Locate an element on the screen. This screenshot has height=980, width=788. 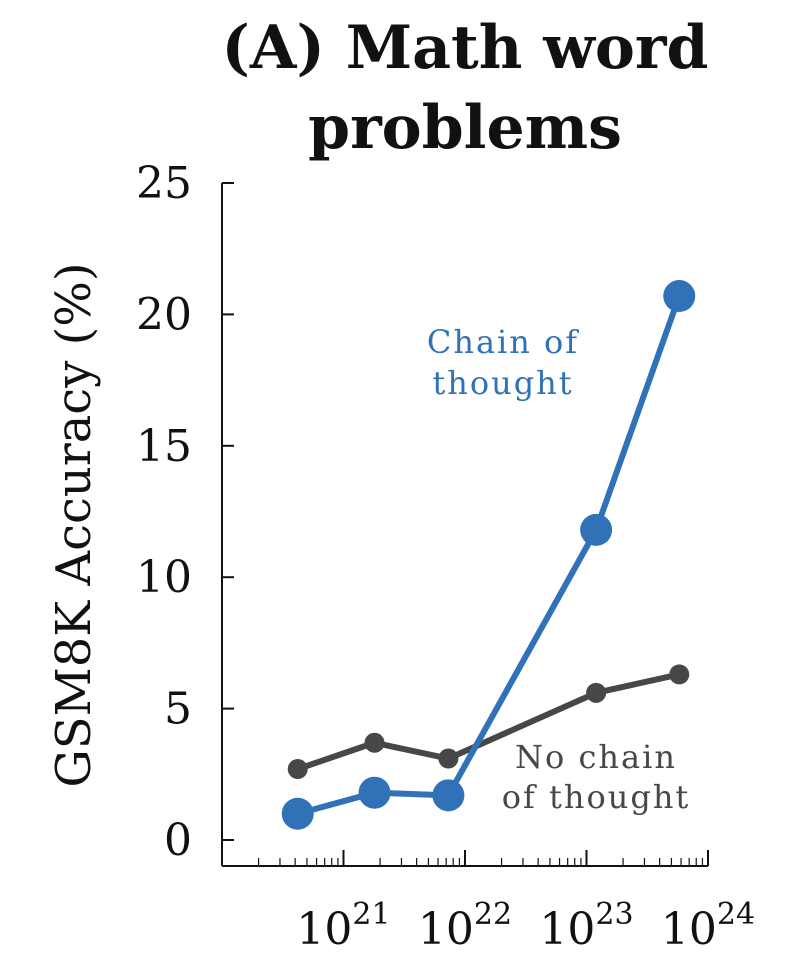
y-tick-label: 20 is located at coordinates (164, 314).